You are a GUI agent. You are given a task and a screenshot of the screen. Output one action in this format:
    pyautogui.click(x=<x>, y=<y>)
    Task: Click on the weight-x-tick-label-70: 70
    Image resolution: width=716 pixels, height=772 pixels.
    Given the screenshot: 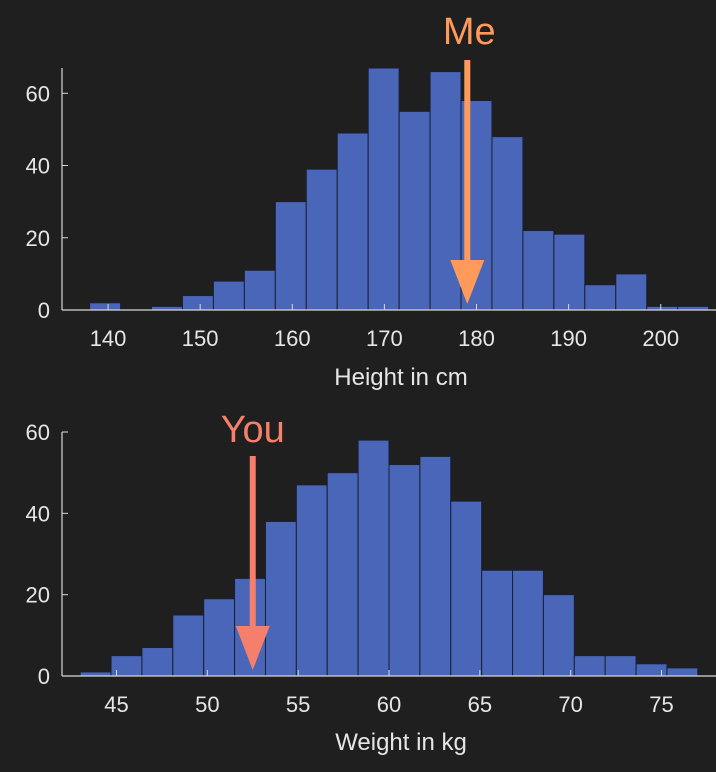 What is the action you would take?
    pyautogui.click(x=570, y=704)
    